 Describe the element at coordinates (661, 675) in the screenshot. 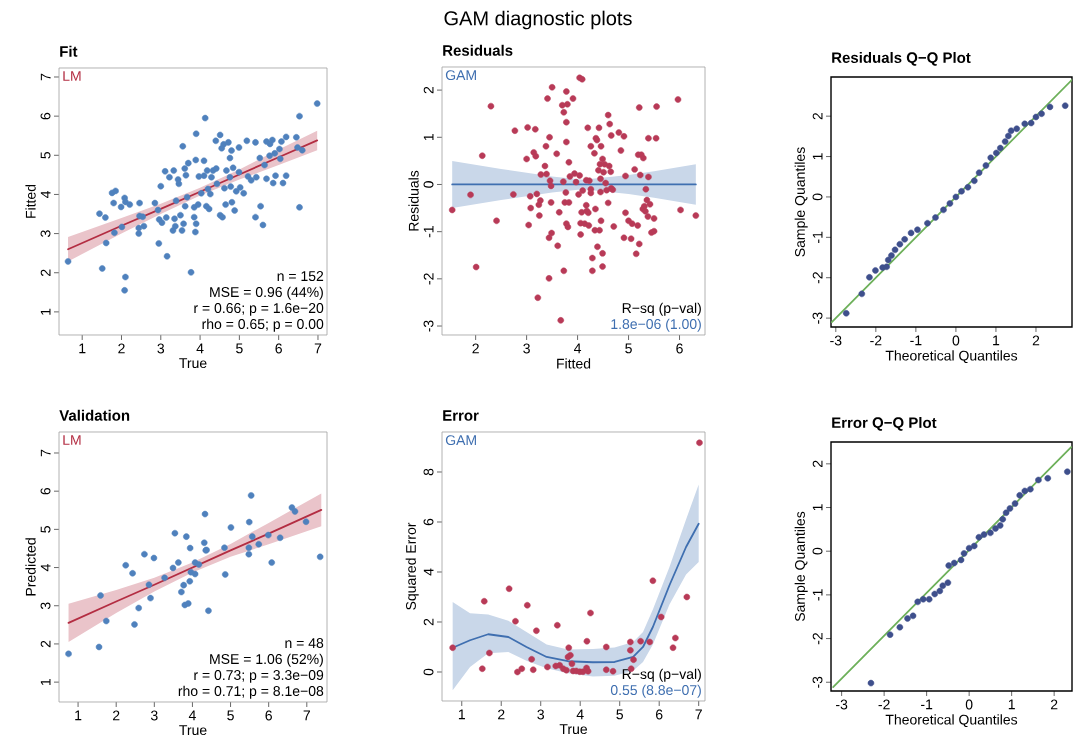

I see `annotation: R−sq (p−val)` at that location.